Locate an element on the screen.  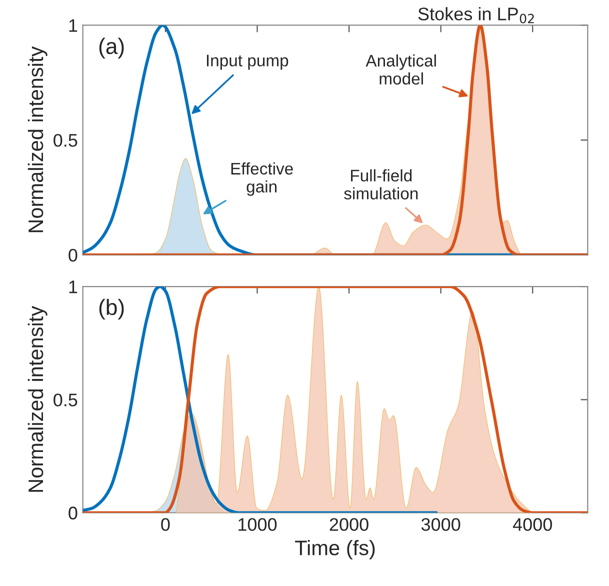
x-tick-label: 2000 is located at coordinates (349, 524).